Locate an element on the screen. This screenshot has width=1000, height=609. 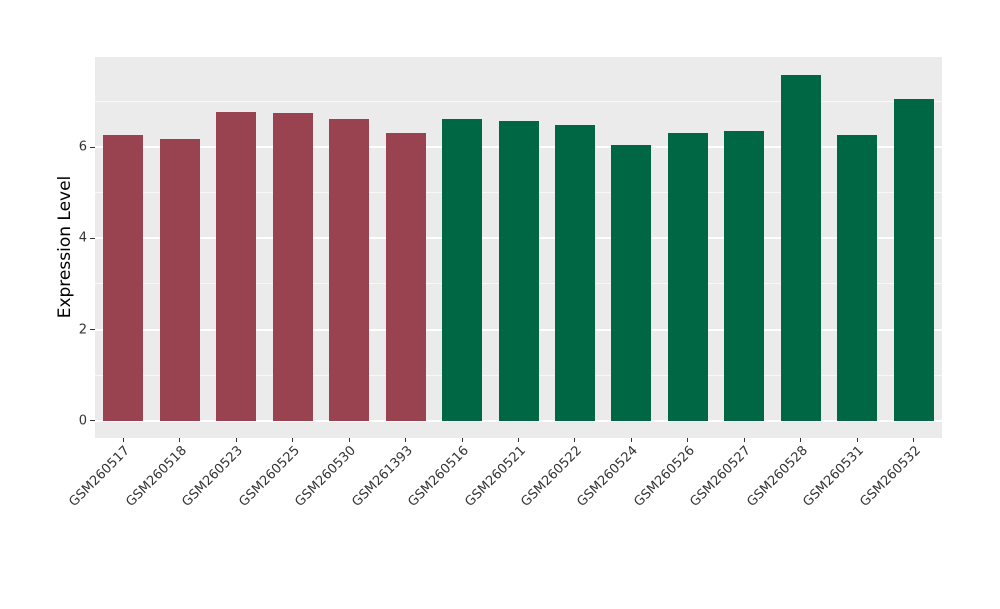
y-axis-title: Expression Level is located at coordinates (65, 247).